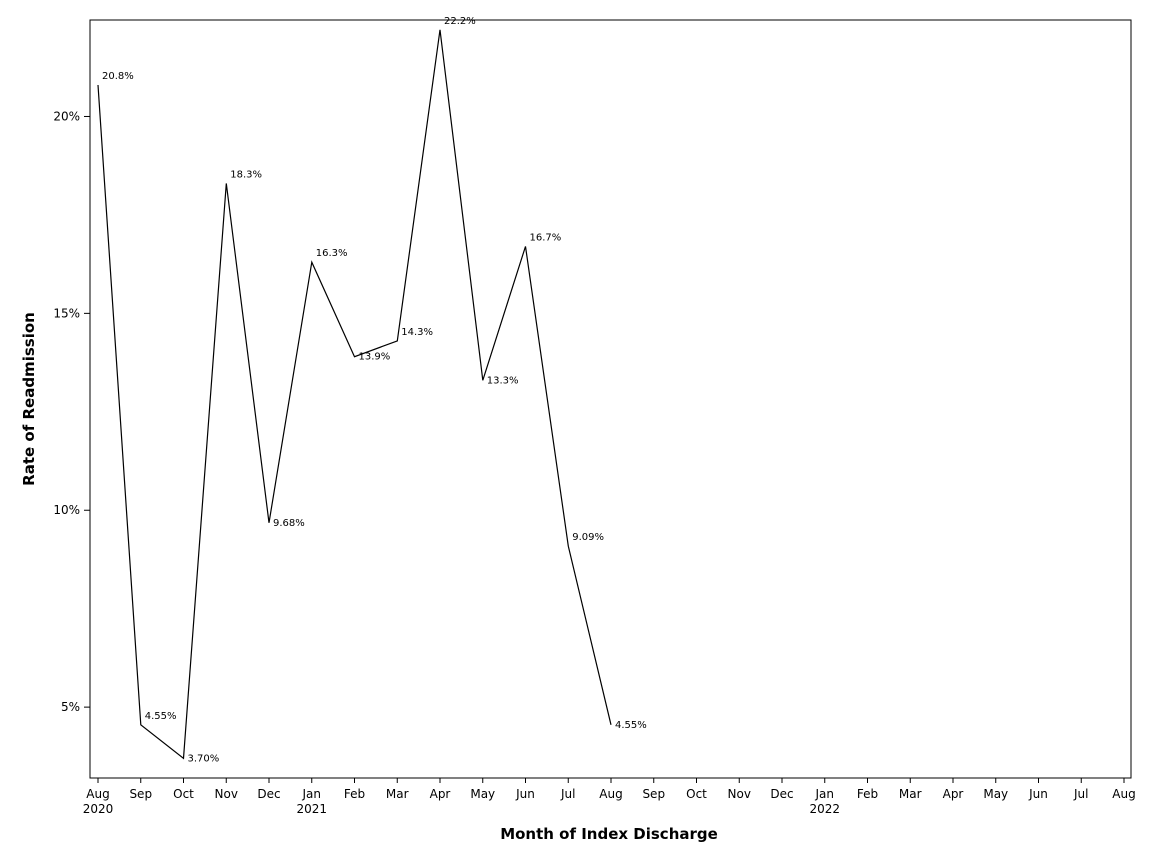 This screenshot has height=864, width=1152. Describe the element at coordinates (70, 707) in the screenshot. I see `y-tick-label: 5%` at that location.